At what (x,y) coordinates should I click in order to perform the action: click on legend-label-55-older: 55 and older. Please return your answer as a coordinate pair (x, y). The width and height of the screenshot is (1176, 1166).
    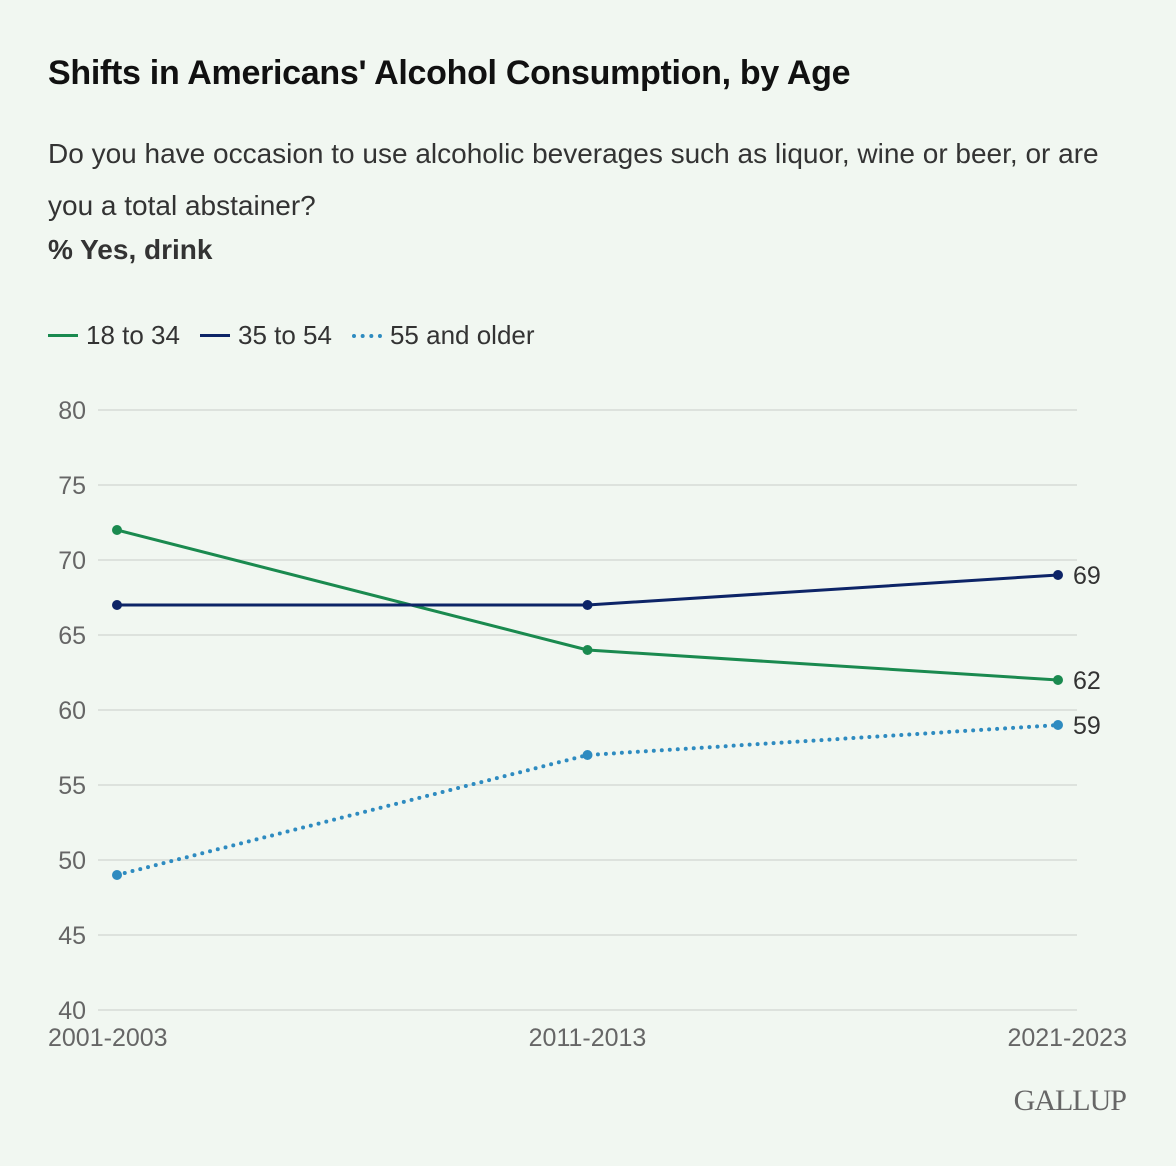
    Looking at the image, I should click on (462, 335).